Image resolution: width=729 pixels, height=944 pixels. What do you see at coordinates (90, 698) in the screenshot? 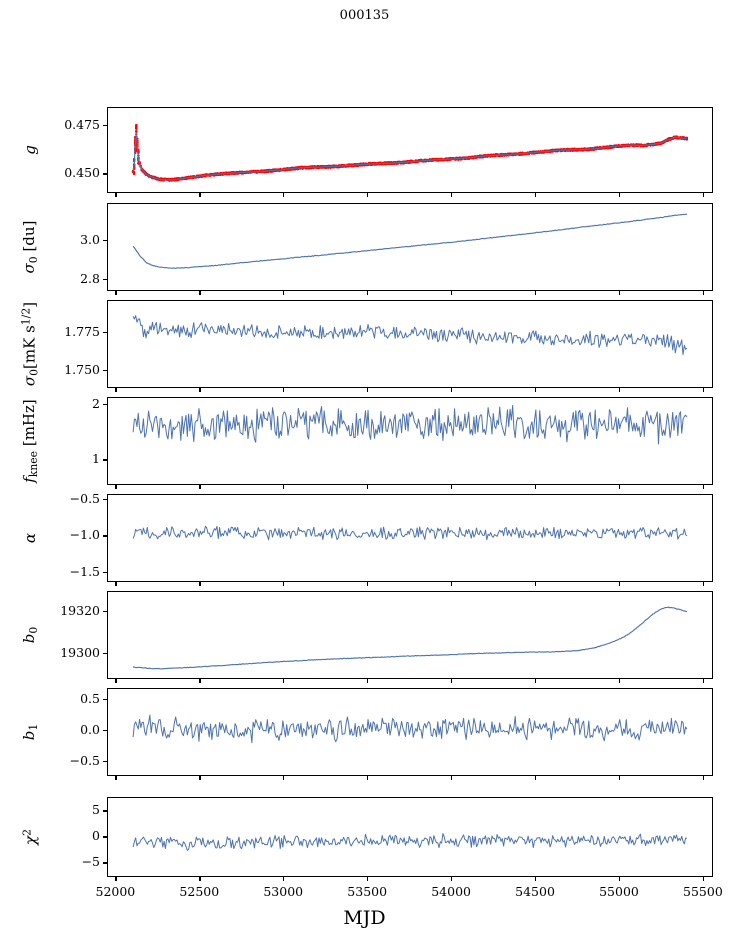
I see `y-tick-label-b1: 0.5` at bounding box center [90, 698].